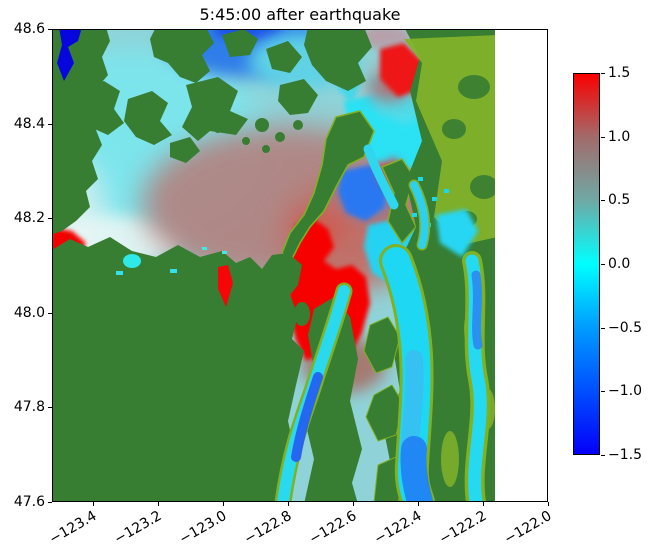 The image size is (649, 555). Describe the element at coordinates (29, 124) in the screenshot. I see `y-axis-tick-label: 48.4` at that location.